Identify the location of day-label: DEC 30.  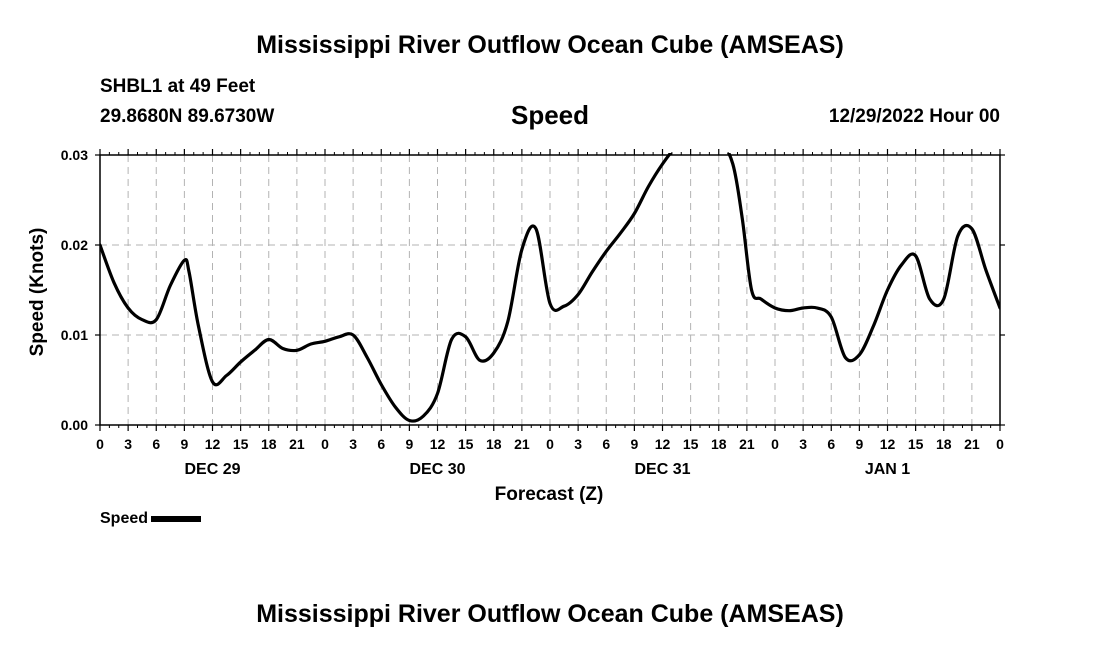
(437, 469).